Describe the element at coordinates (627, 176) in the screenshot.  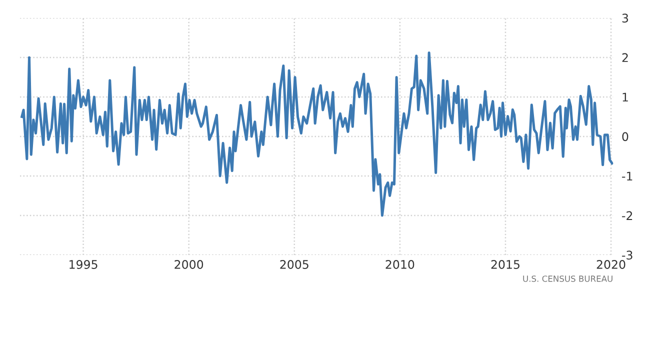
I see `y-tick-label: -1` at that location.